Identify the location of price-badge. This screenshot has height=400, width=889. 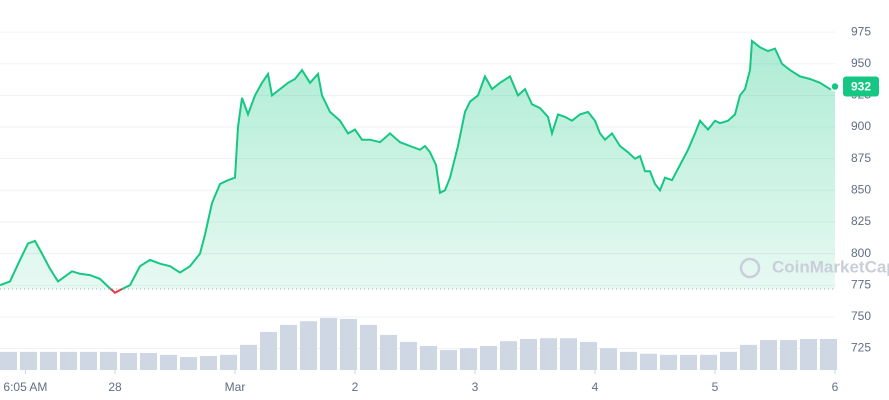
(861, 86).